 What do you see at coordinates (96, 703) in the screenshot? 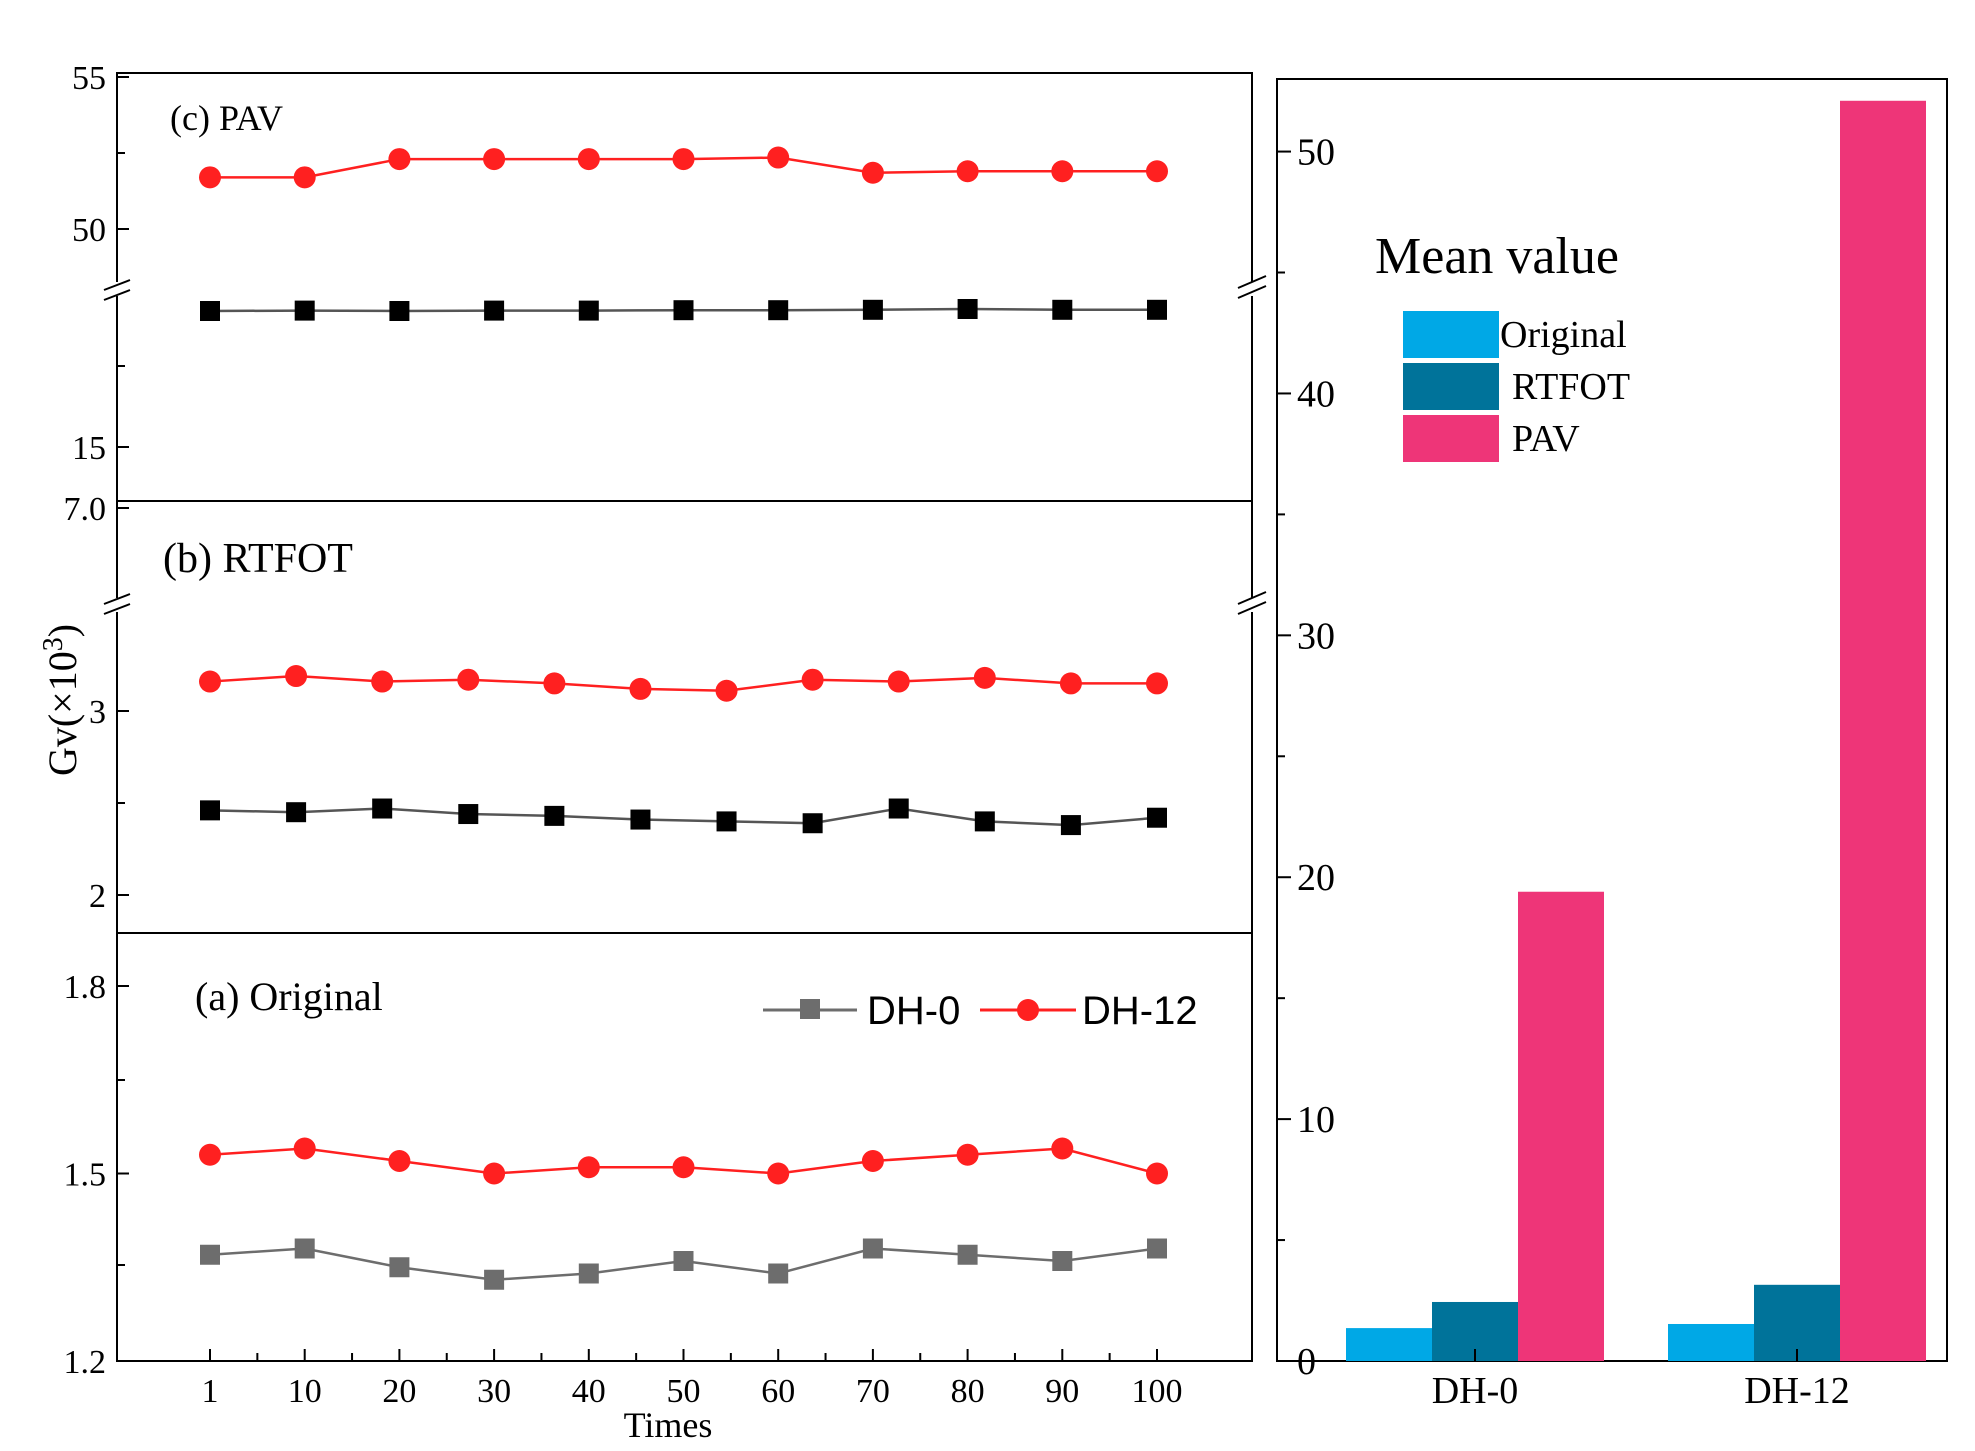
I see `panel-b-ticks: 7.0 3 2` at bounding box center [96, 703].